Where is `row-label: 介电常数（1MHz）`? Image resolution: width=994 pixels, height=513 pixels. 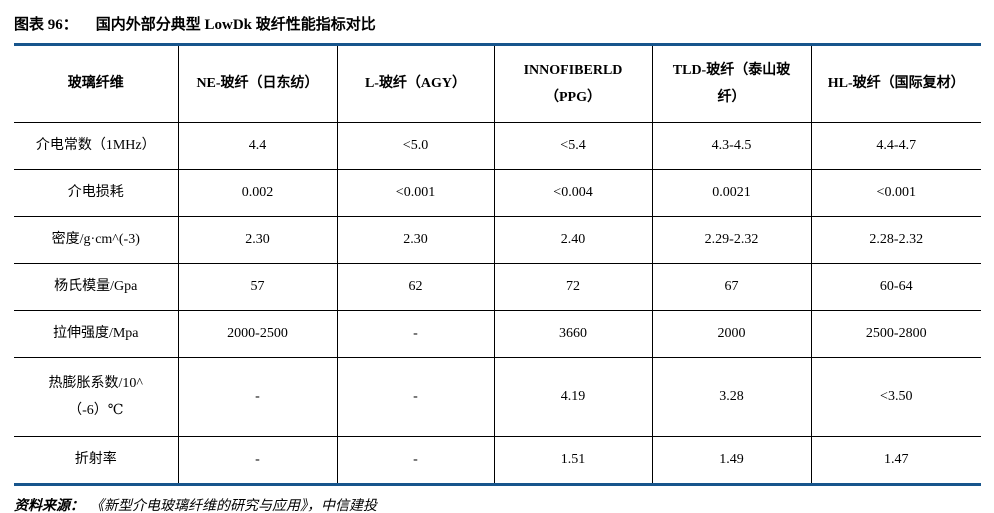 row-label: 介电常数（1MHz） is located at coordinates (96, 146).